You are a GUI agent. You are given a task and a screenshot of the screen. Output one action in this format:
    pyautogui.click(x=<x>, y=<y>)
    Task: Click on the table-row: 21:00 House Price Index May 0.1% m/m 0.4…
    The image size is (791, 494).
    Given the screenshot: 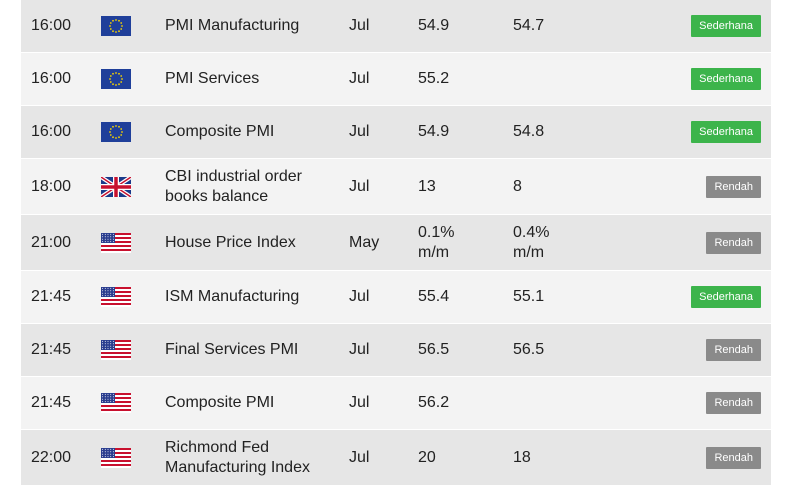 What is the action you would take?
    pyautogui.click(x=396, y=243)
    